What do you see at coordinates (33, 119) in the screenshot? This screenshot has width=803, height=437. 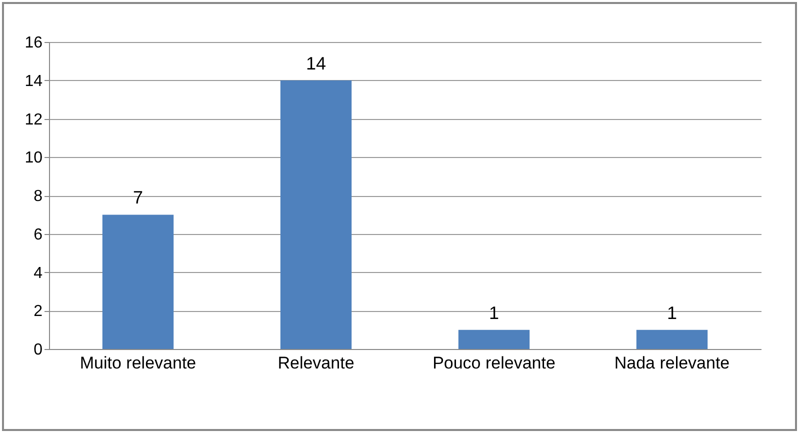 I see `y-tick-label: 12` at bounding box center [33, 119].